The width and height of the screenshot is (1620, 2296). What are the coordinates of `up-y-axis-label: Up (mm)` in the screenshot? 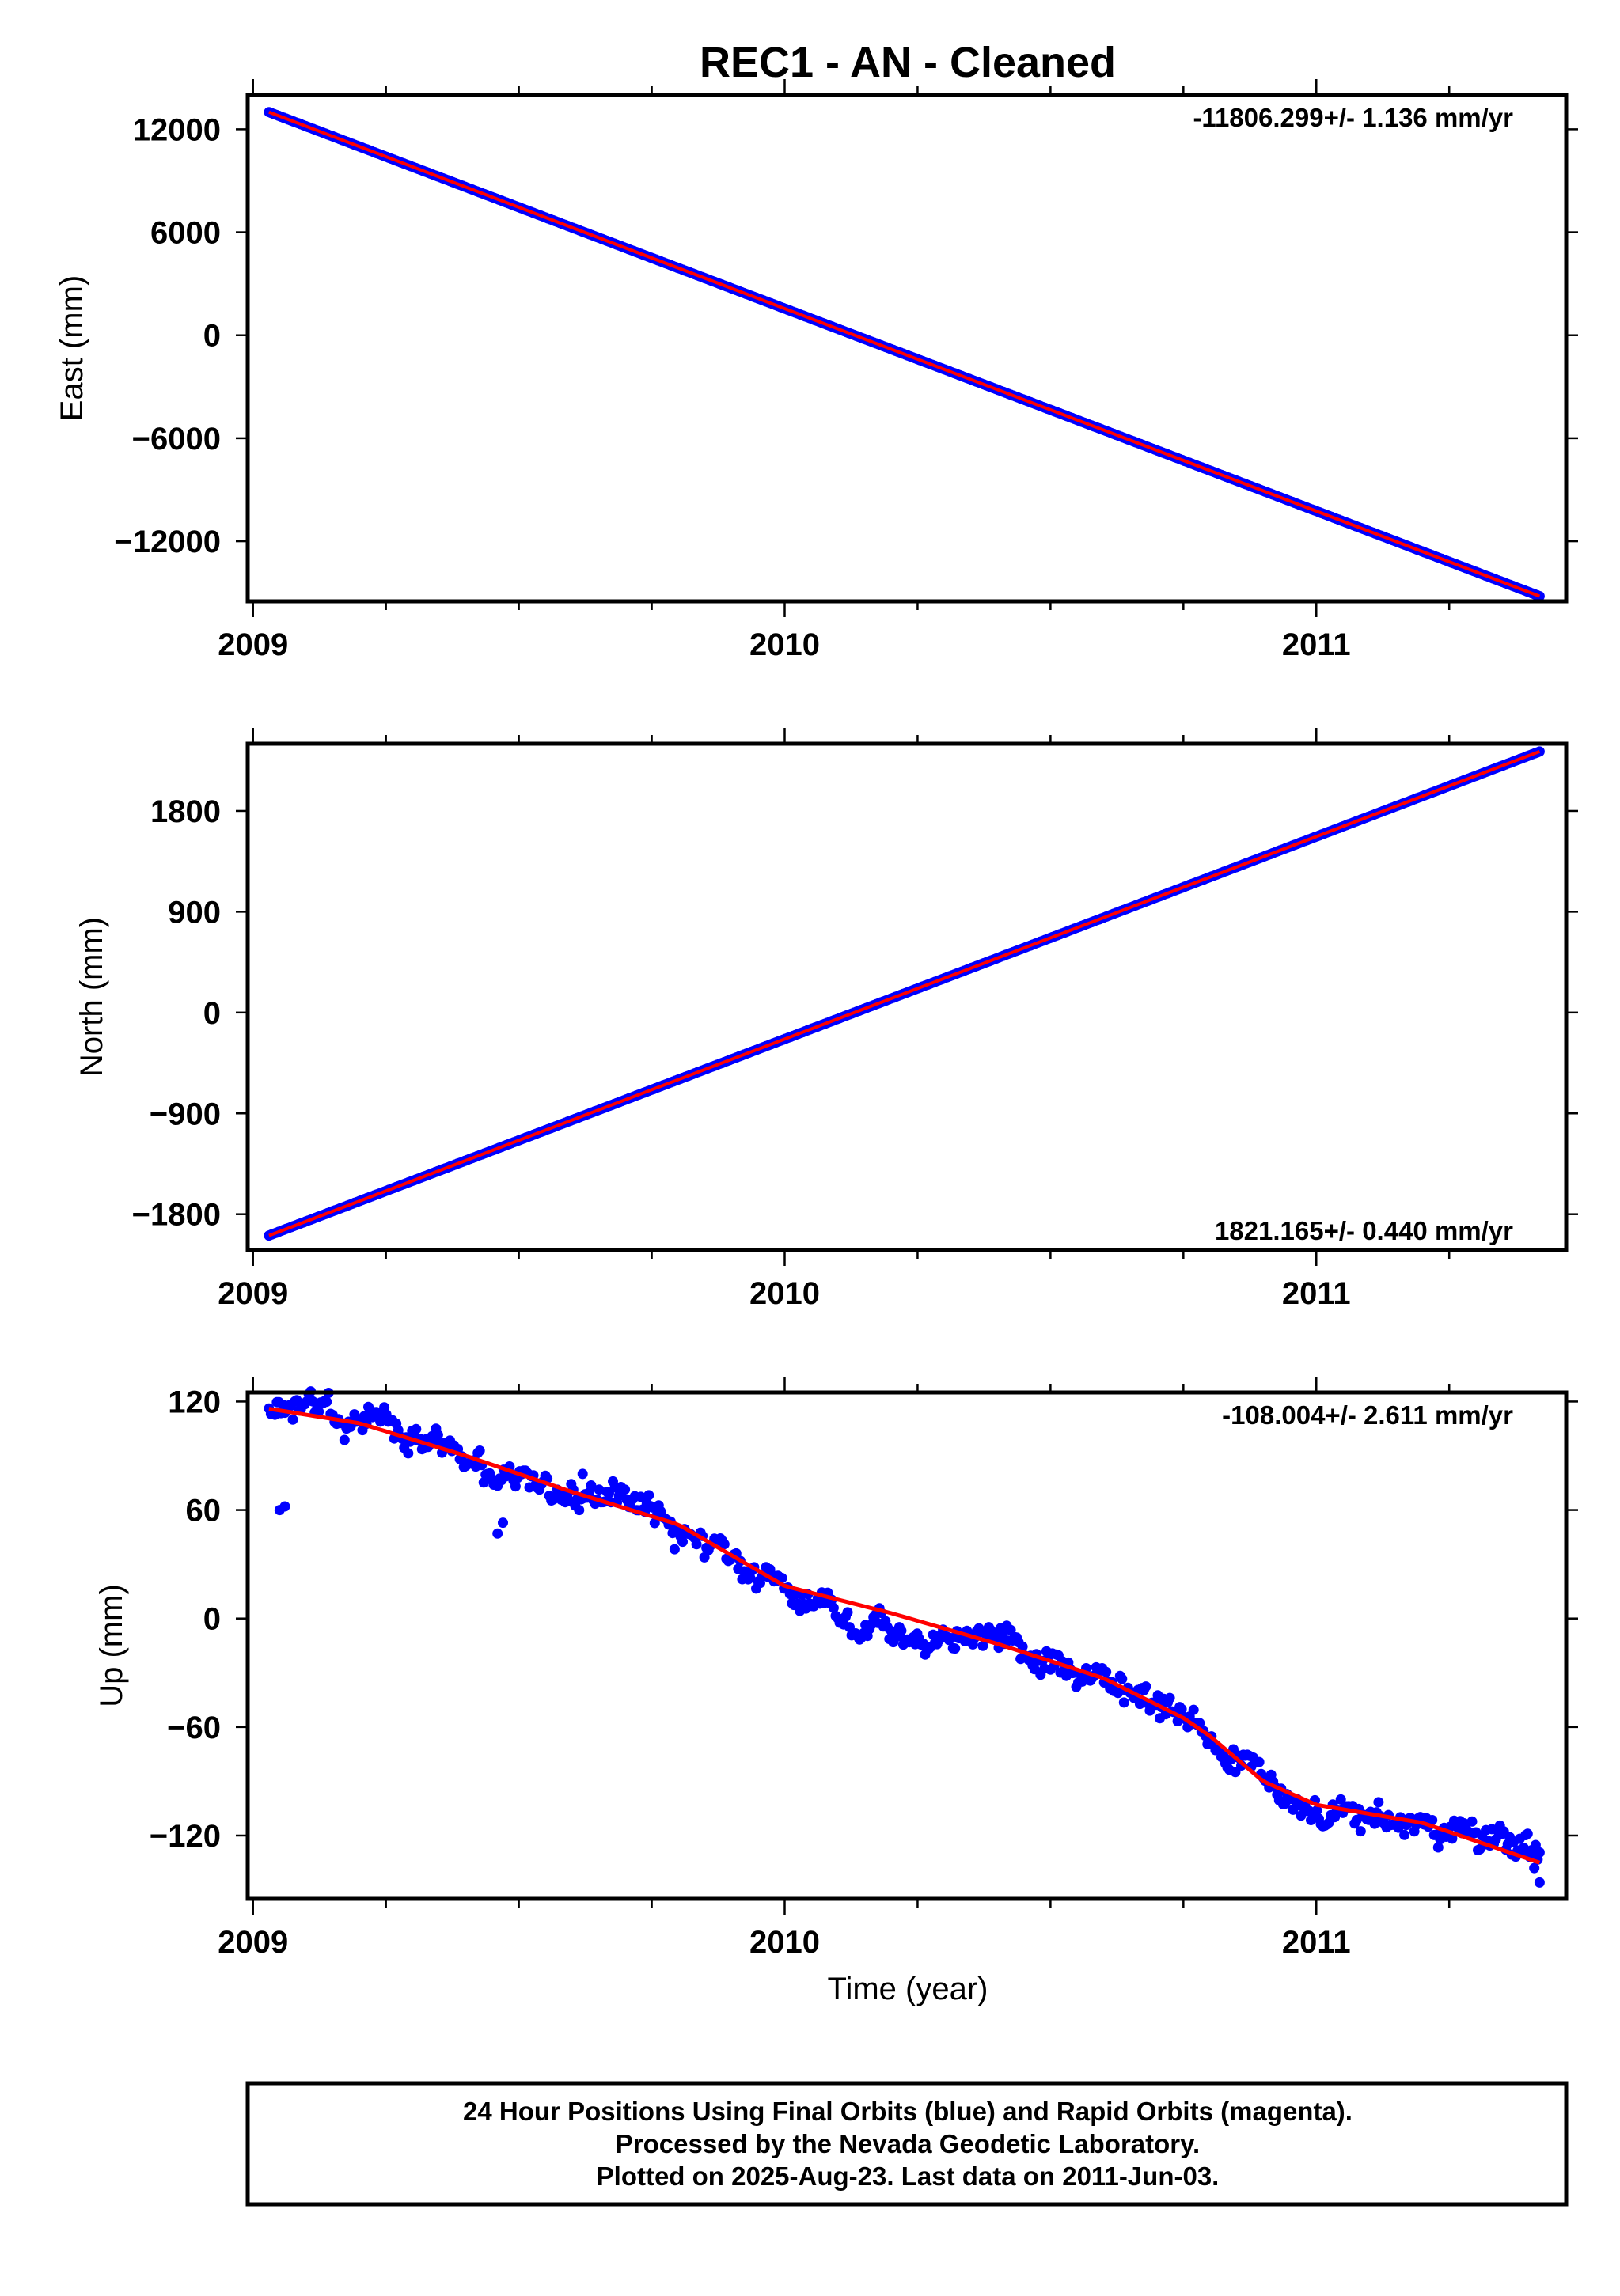 It's located at (111, 1646).